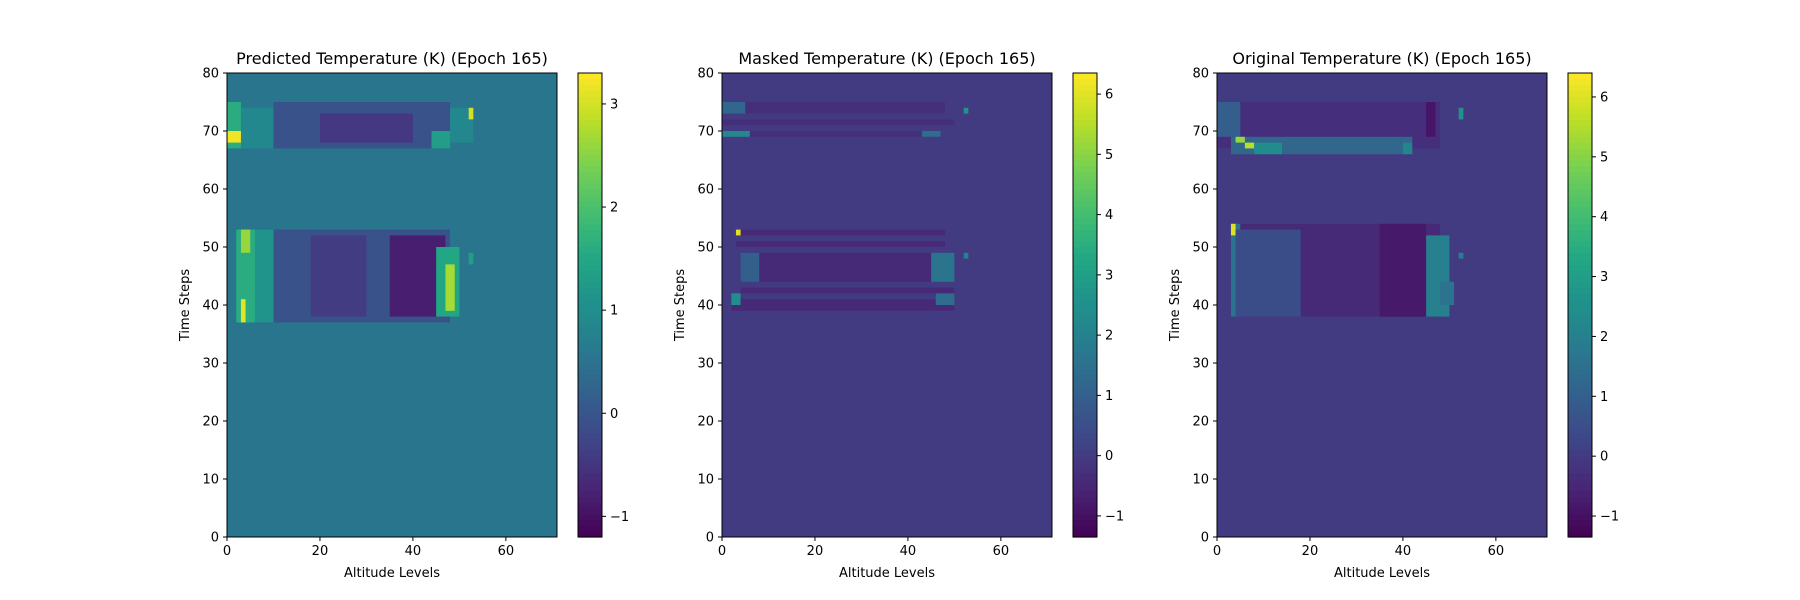  What do you see at coordinates (320, 551) in the screenshot?
I see `x-tick-label: 20` at bounding box center [320, 551].